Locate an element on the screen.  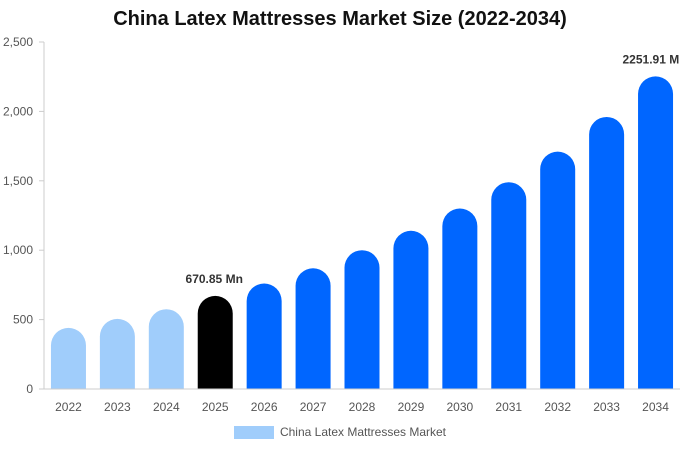
y-tick-label: 2,500 is located at coordinates (18, 42).